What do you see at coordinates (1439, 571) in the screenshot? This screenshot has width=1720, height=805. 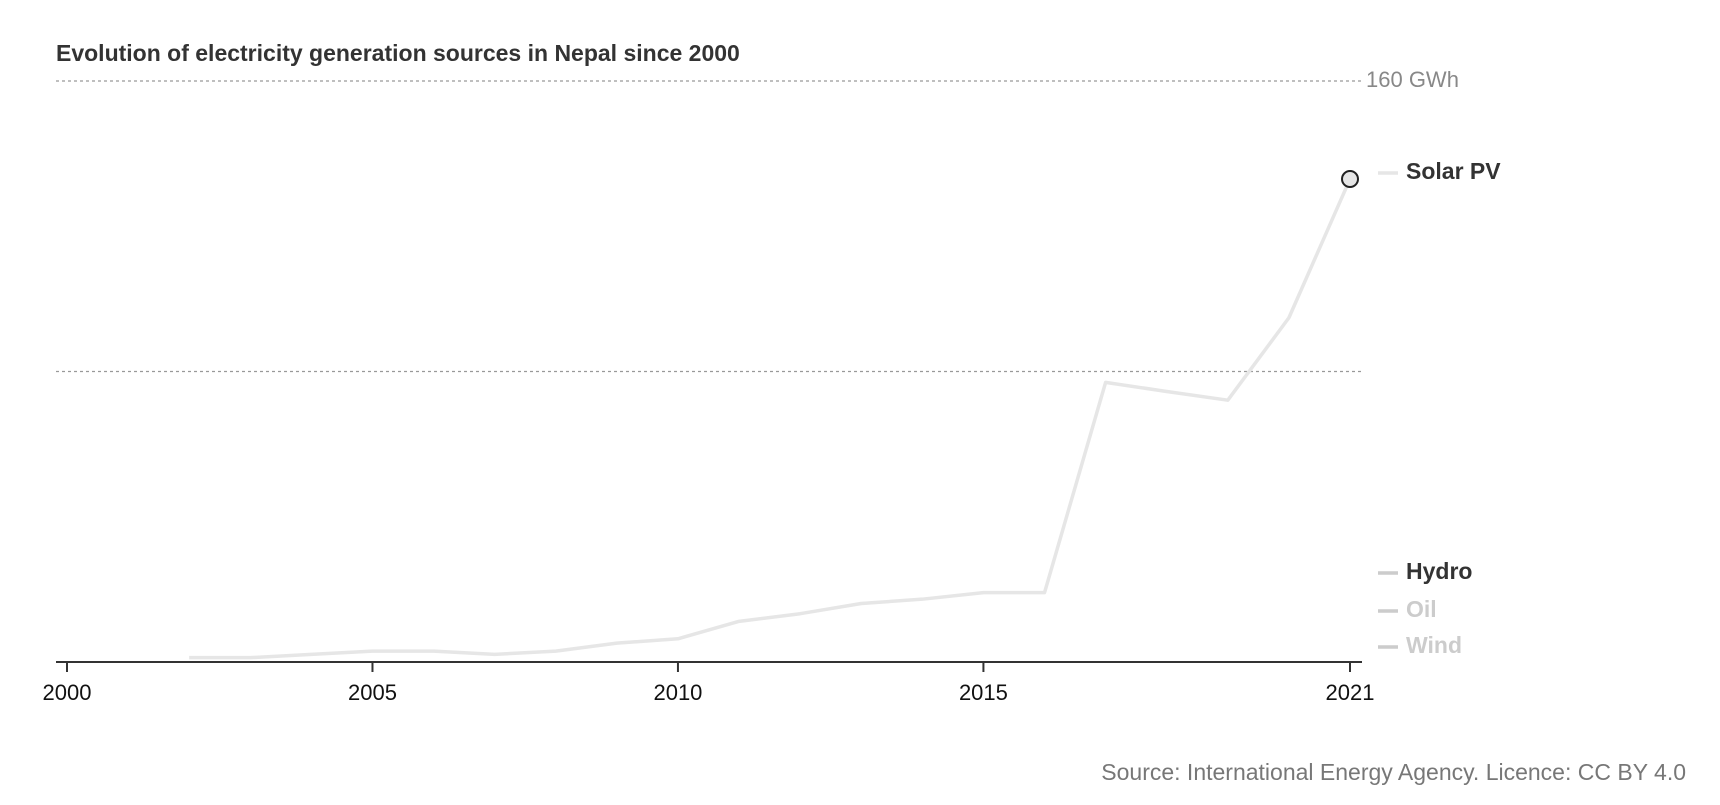 I see `legend-label: Hydro` at bounding box center [1439, 571].